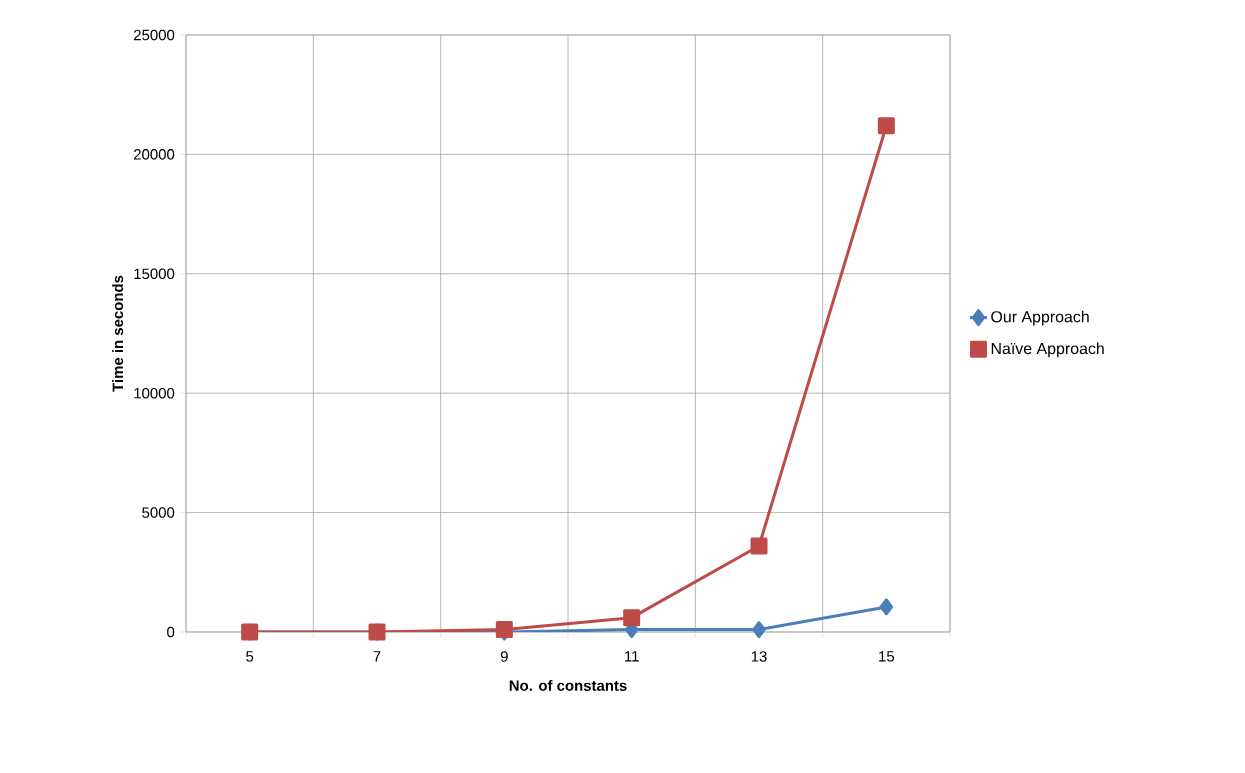  What do you see at coordinates (118, 333) in the screenshot?
I see `y-axis-title: Time in seconds` at bounding box center [118, 333].